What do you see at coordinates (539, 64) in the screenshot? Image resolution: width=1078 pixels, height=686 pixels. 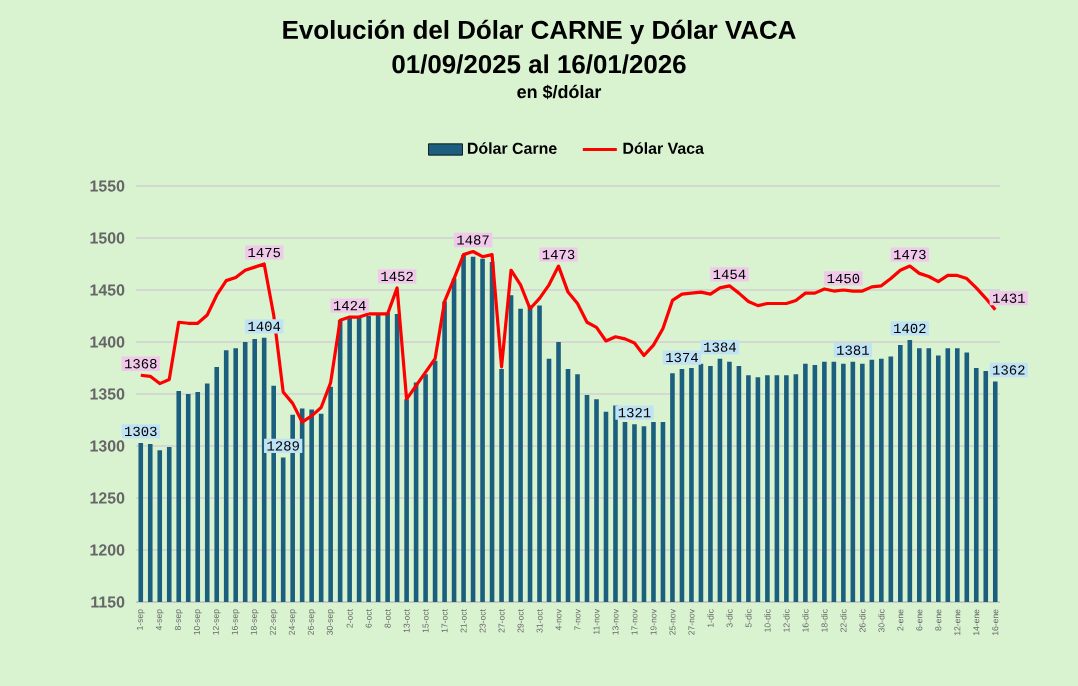 I see `chart-subtitle: 01/09/2025 al 16/01/2026` at bounding box center [539, 64].